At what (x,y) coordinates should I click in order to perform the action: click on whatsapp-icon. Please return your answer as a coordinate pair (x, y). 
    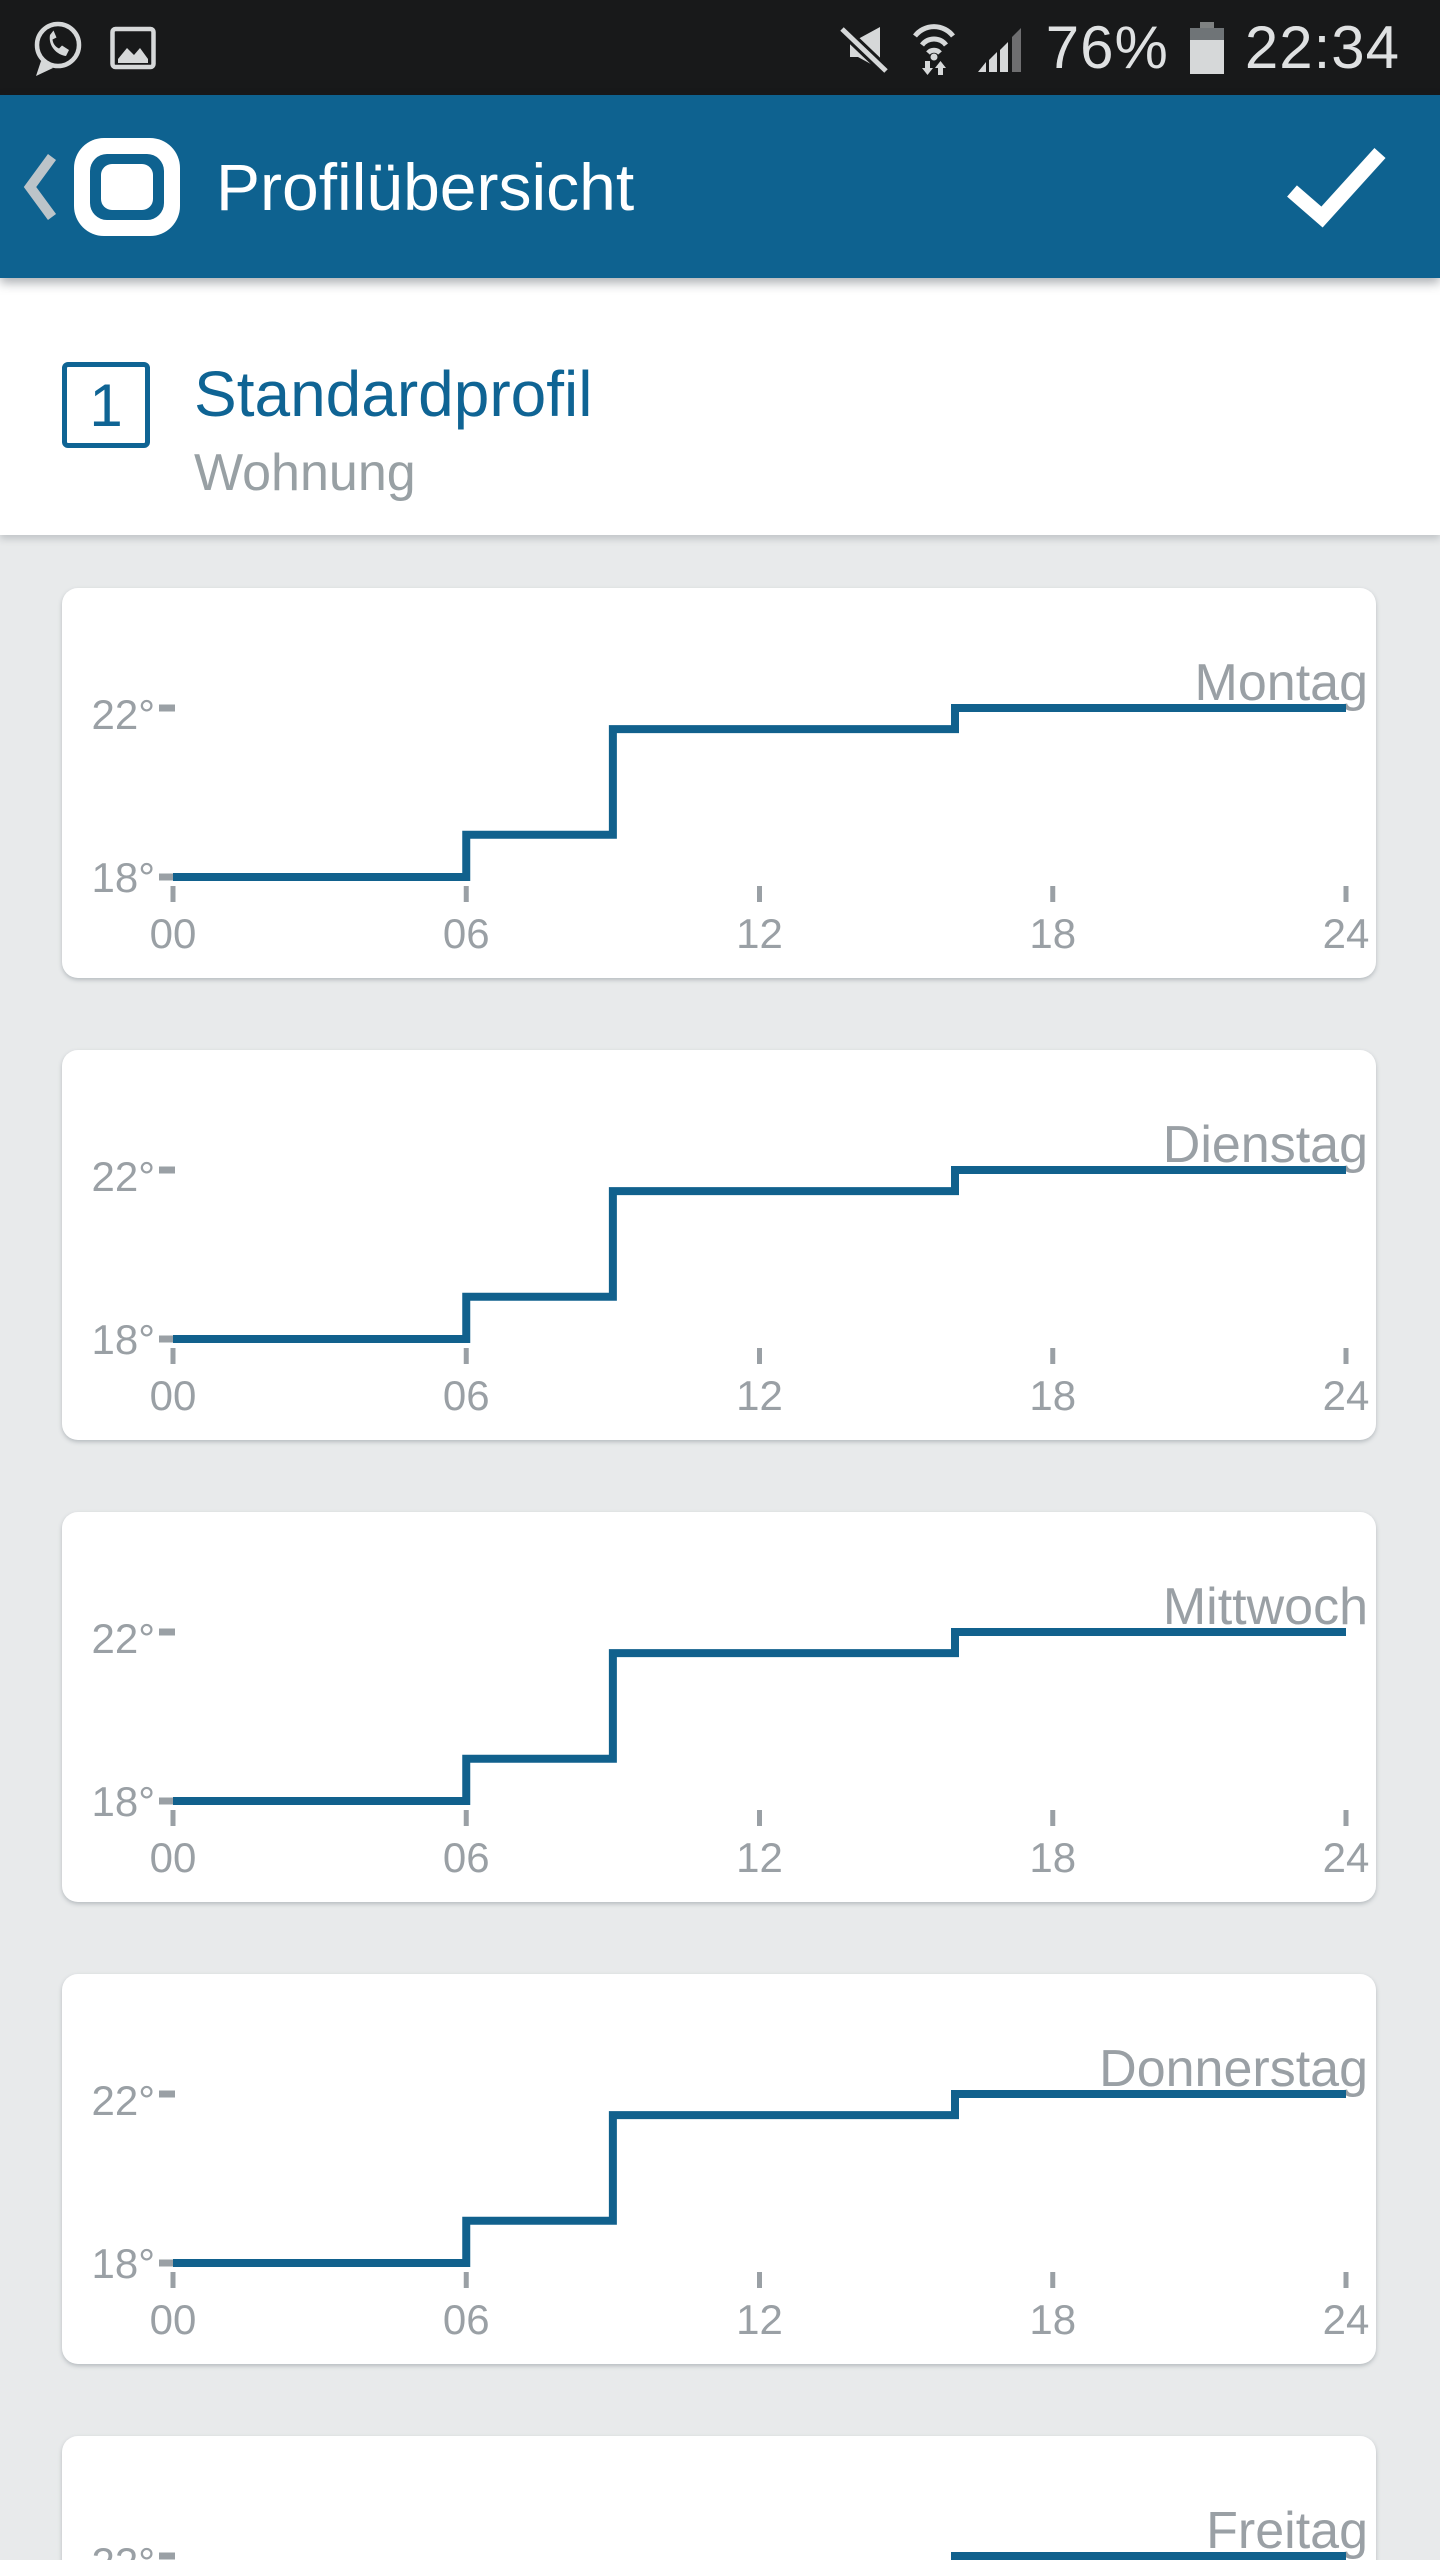
    Looking at the image, I should click on (58, 48).